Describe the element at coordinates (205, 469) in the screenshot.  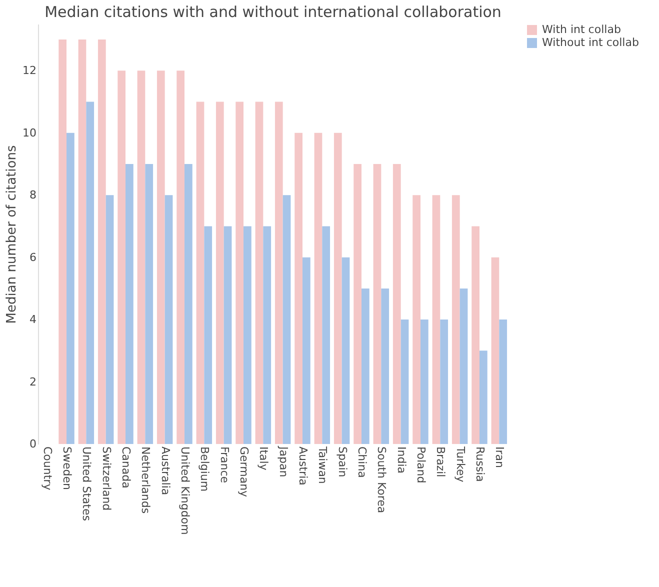
I see `x-tick-label: Belgium` at that location.